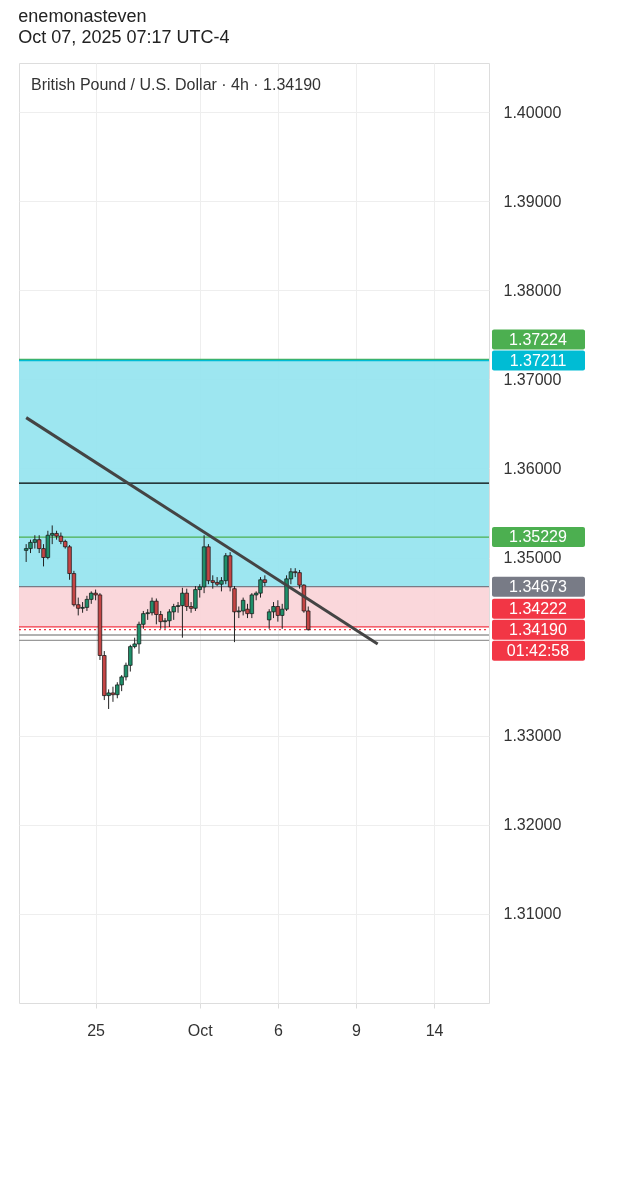  Describe the element at coordinates (176, 84) in the screenshot. I see `annotation: British Pound / U.S. Dollar · 4h · 1.34190` at that location.